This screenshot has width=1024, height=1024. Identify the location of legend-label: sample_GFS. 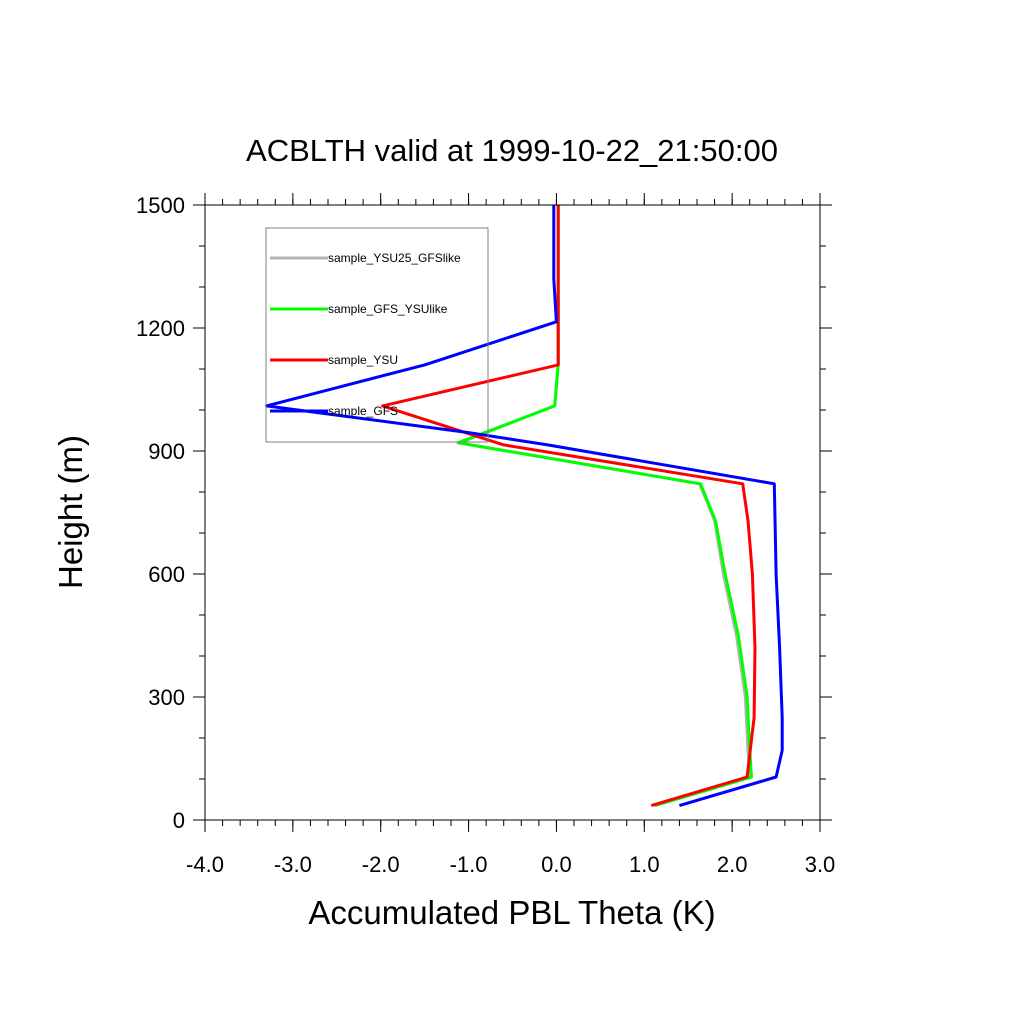
(363, 411).